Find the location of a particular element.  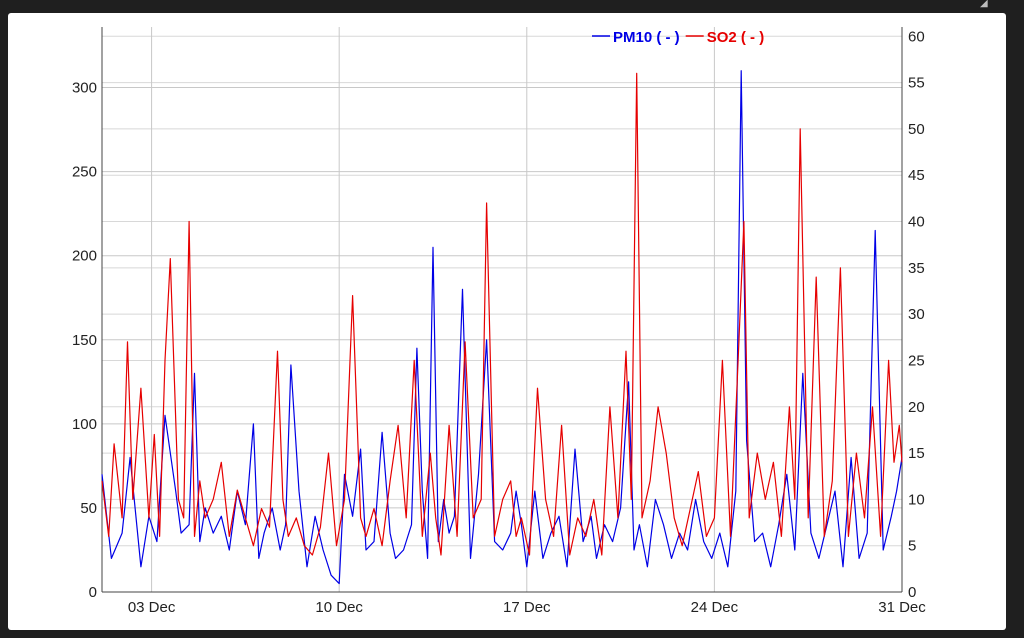

y-right-tick-label: 15 is located at coordinates (916, 453).